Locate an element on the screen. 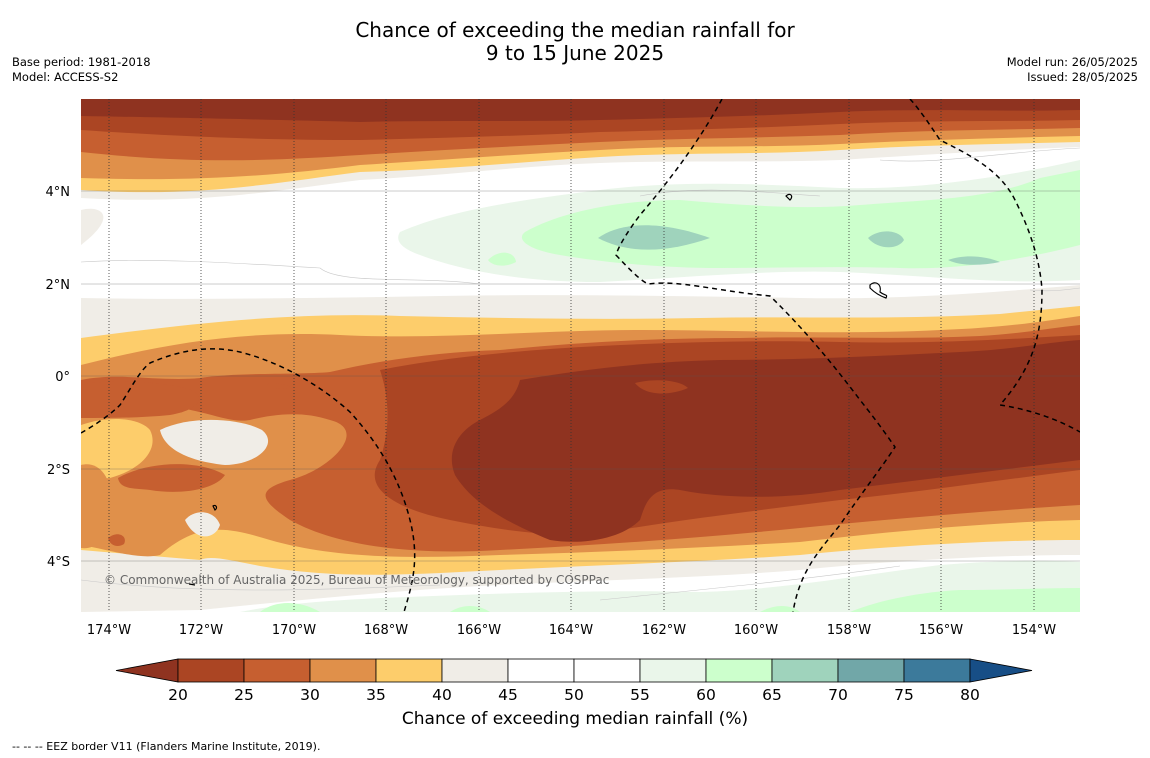 The image size is (1150, 758). lat-label: 4°S is located at coordinates (58, 562).